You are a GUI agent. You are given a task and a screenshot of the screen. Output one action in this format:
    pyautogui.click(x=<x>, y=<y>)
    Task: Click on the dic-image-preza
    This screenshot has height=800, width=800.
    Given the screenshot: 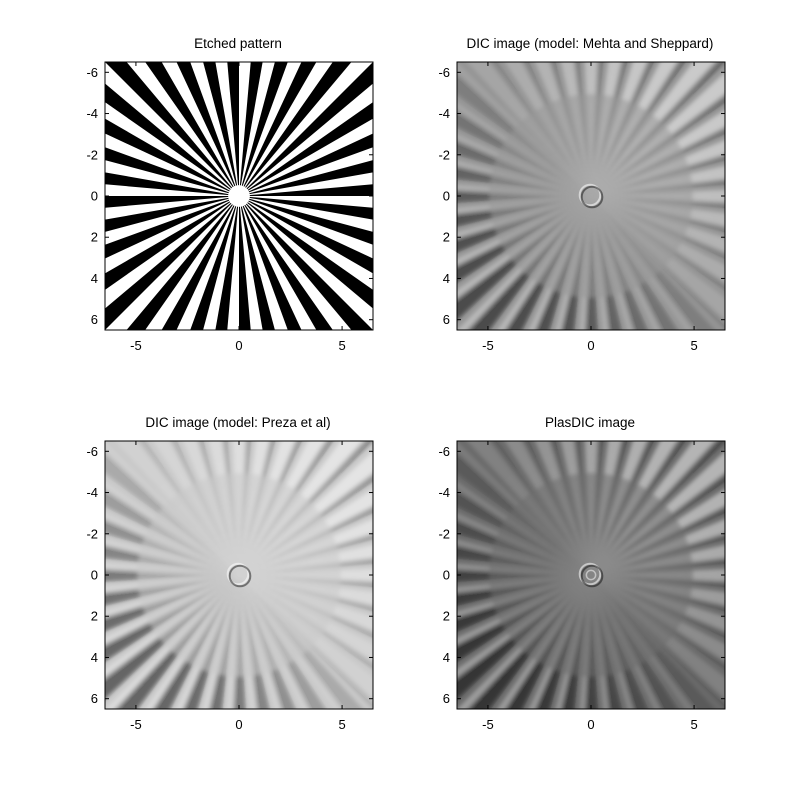 What is the action you would take?
    pyautogui.click(x=239, y=575)
    